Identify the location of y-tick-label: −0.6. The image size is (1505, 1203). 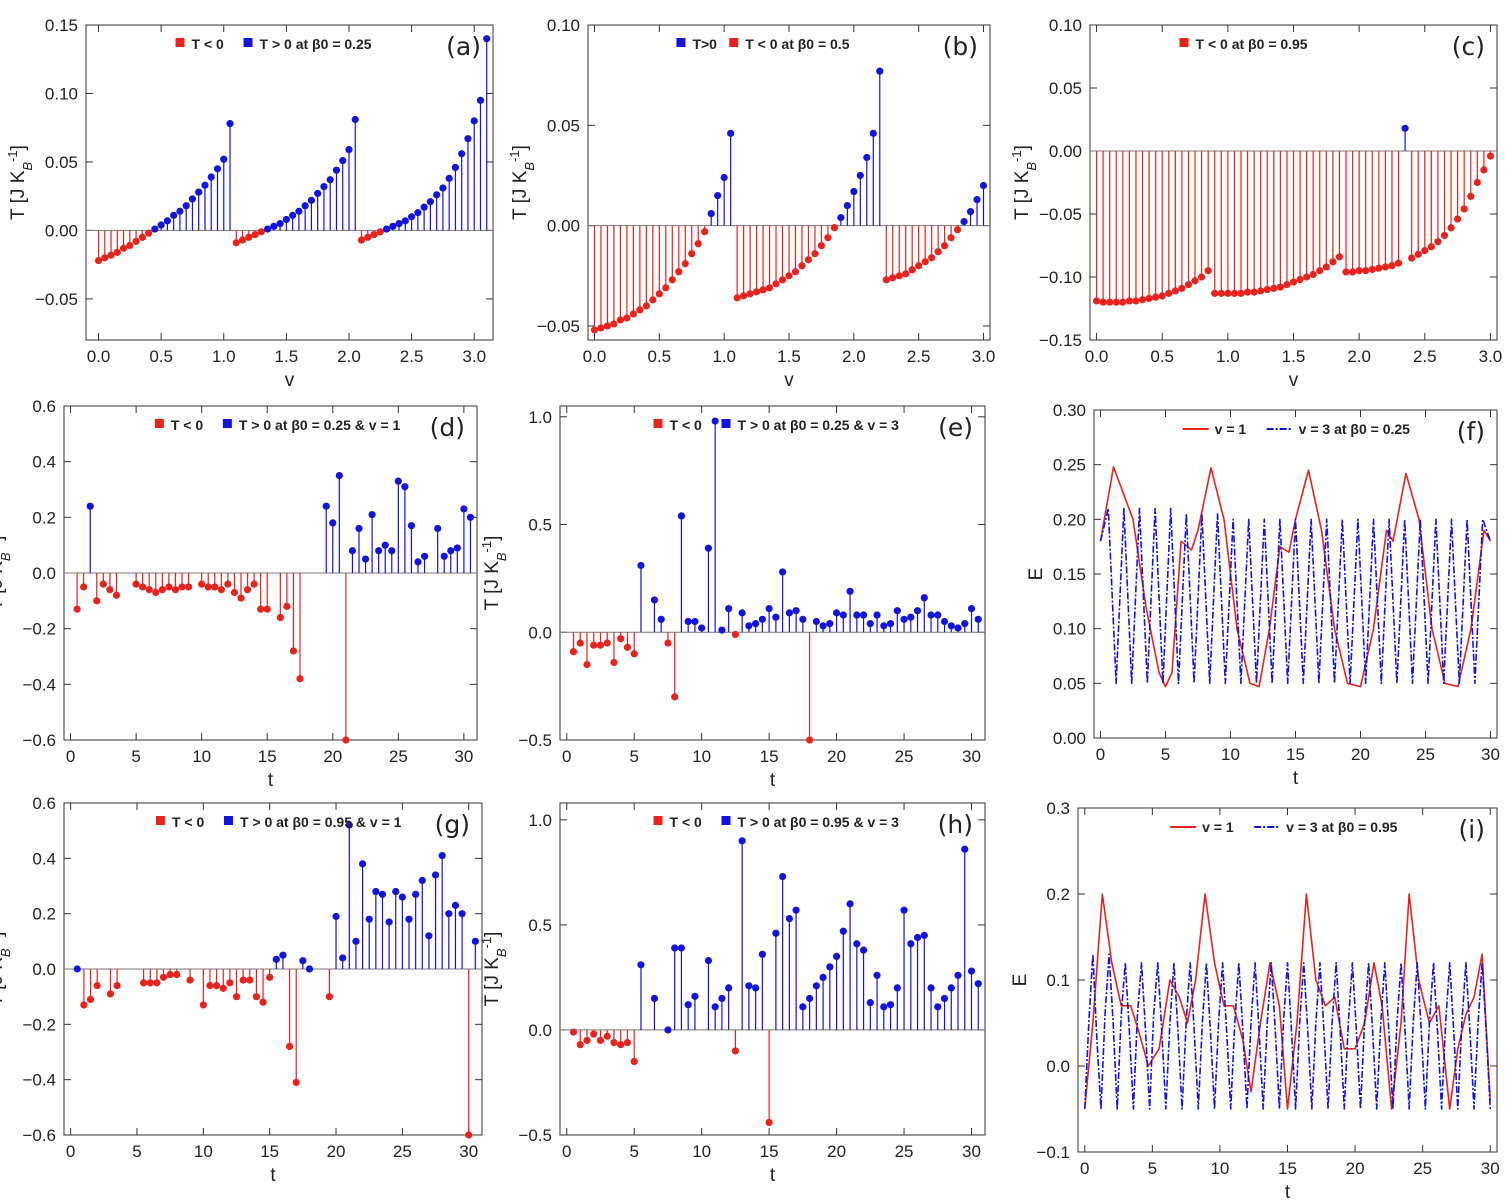
(39, 740).